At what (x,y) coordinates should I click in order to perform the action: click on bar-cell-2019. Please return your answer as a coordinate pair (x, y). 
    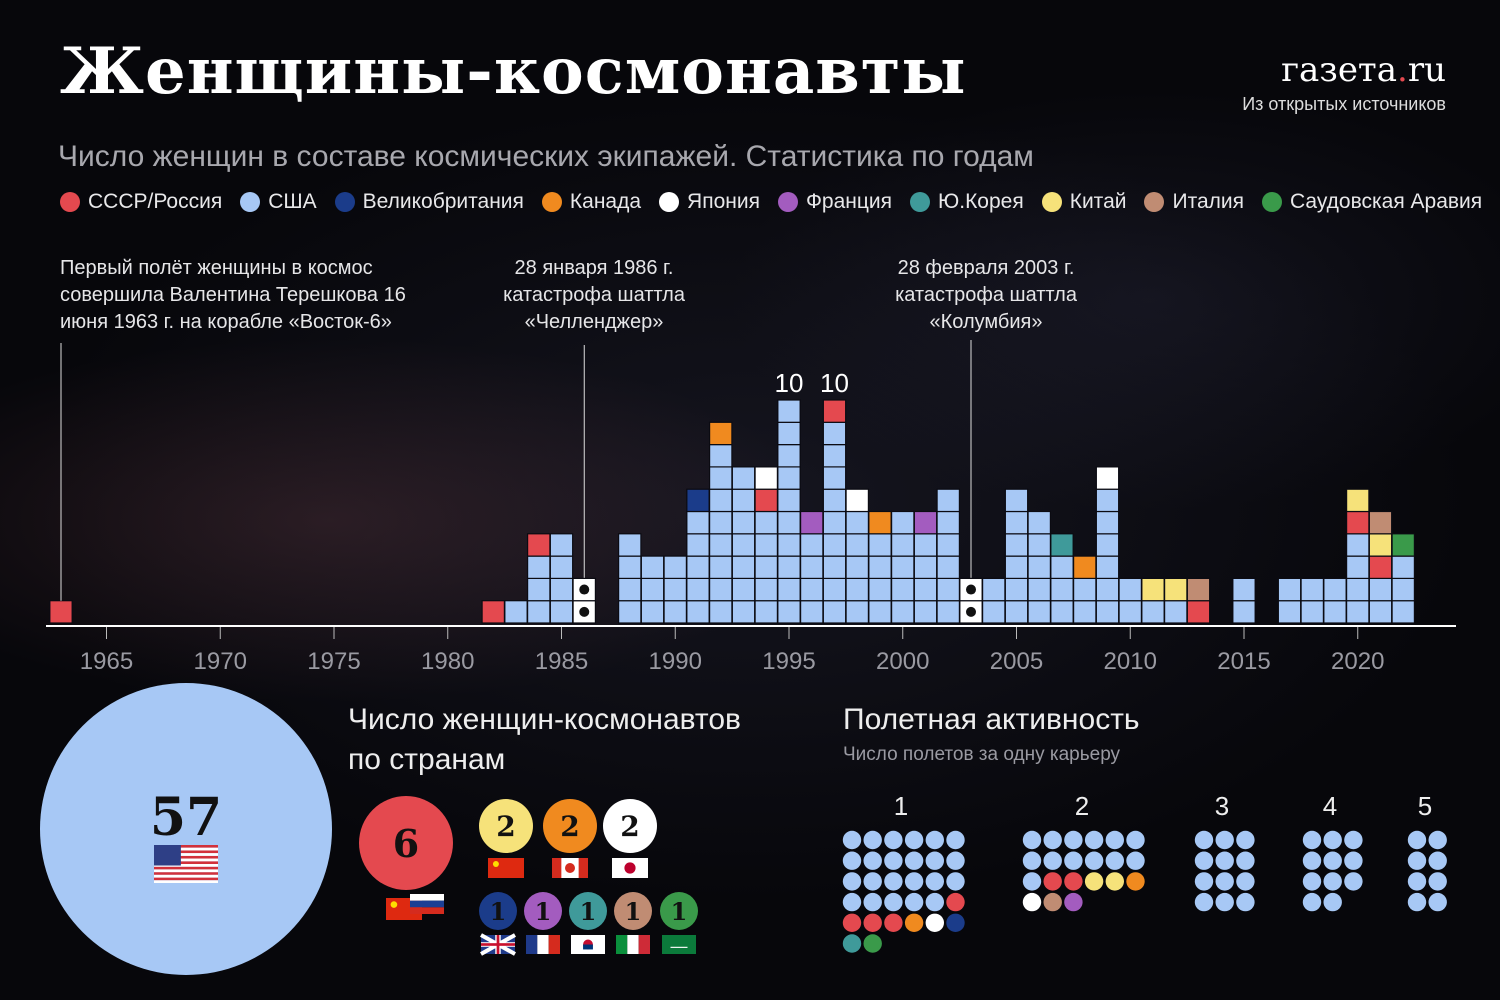
    Looking at the image, I should click on (1335, 612).